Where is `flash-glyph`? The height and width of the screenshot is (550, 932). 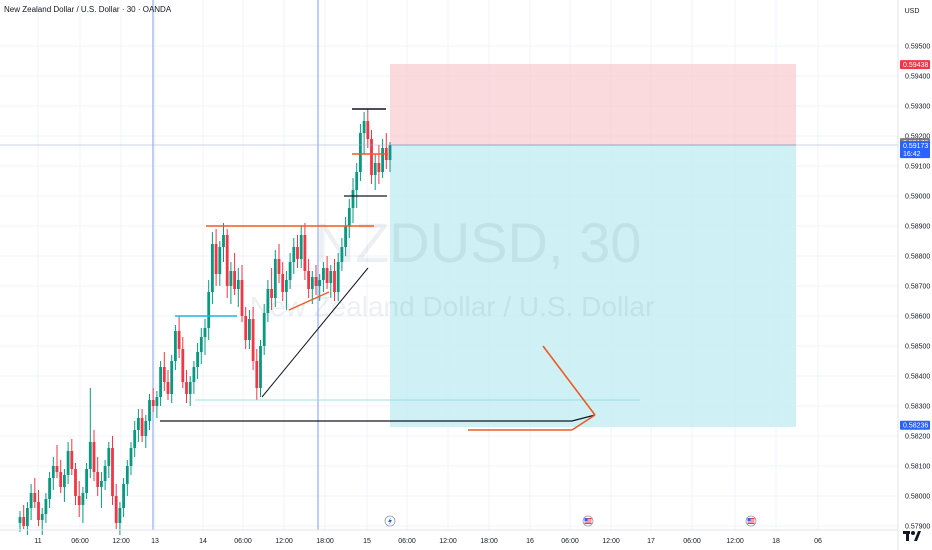 flash-glyph is located at coordinates (390, 521).